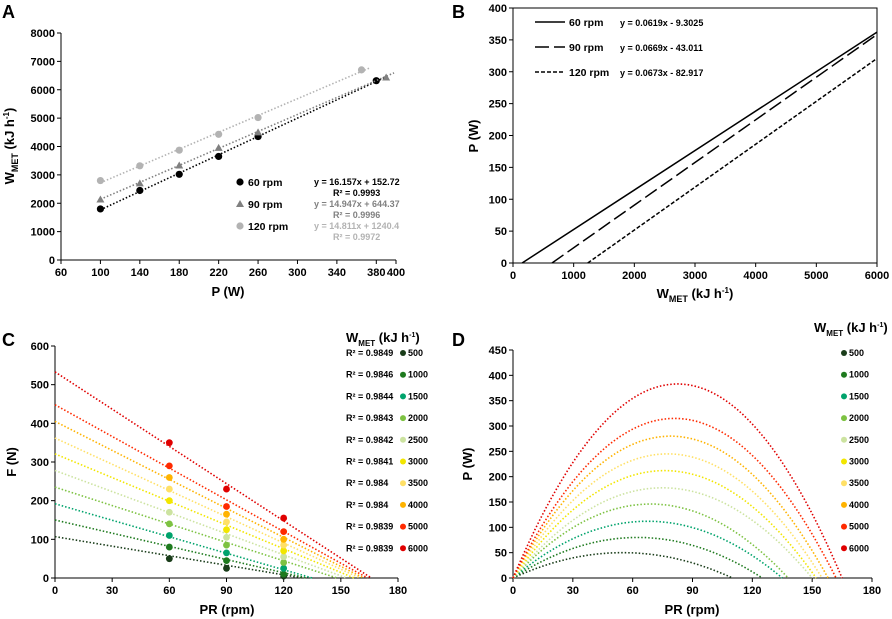  I want to click on panel-a-x-tick-label: 100, so click(100, 273).